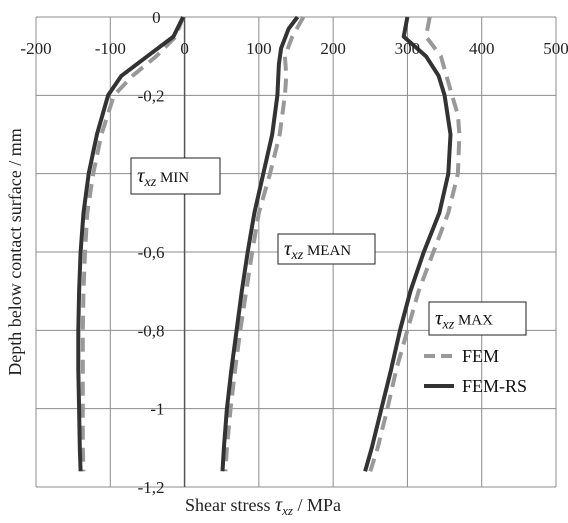  What do you see at coordinates (151, 95) in the screenshot?
I see `y-tick-label: -0,2` at bounding box center [151, 95].